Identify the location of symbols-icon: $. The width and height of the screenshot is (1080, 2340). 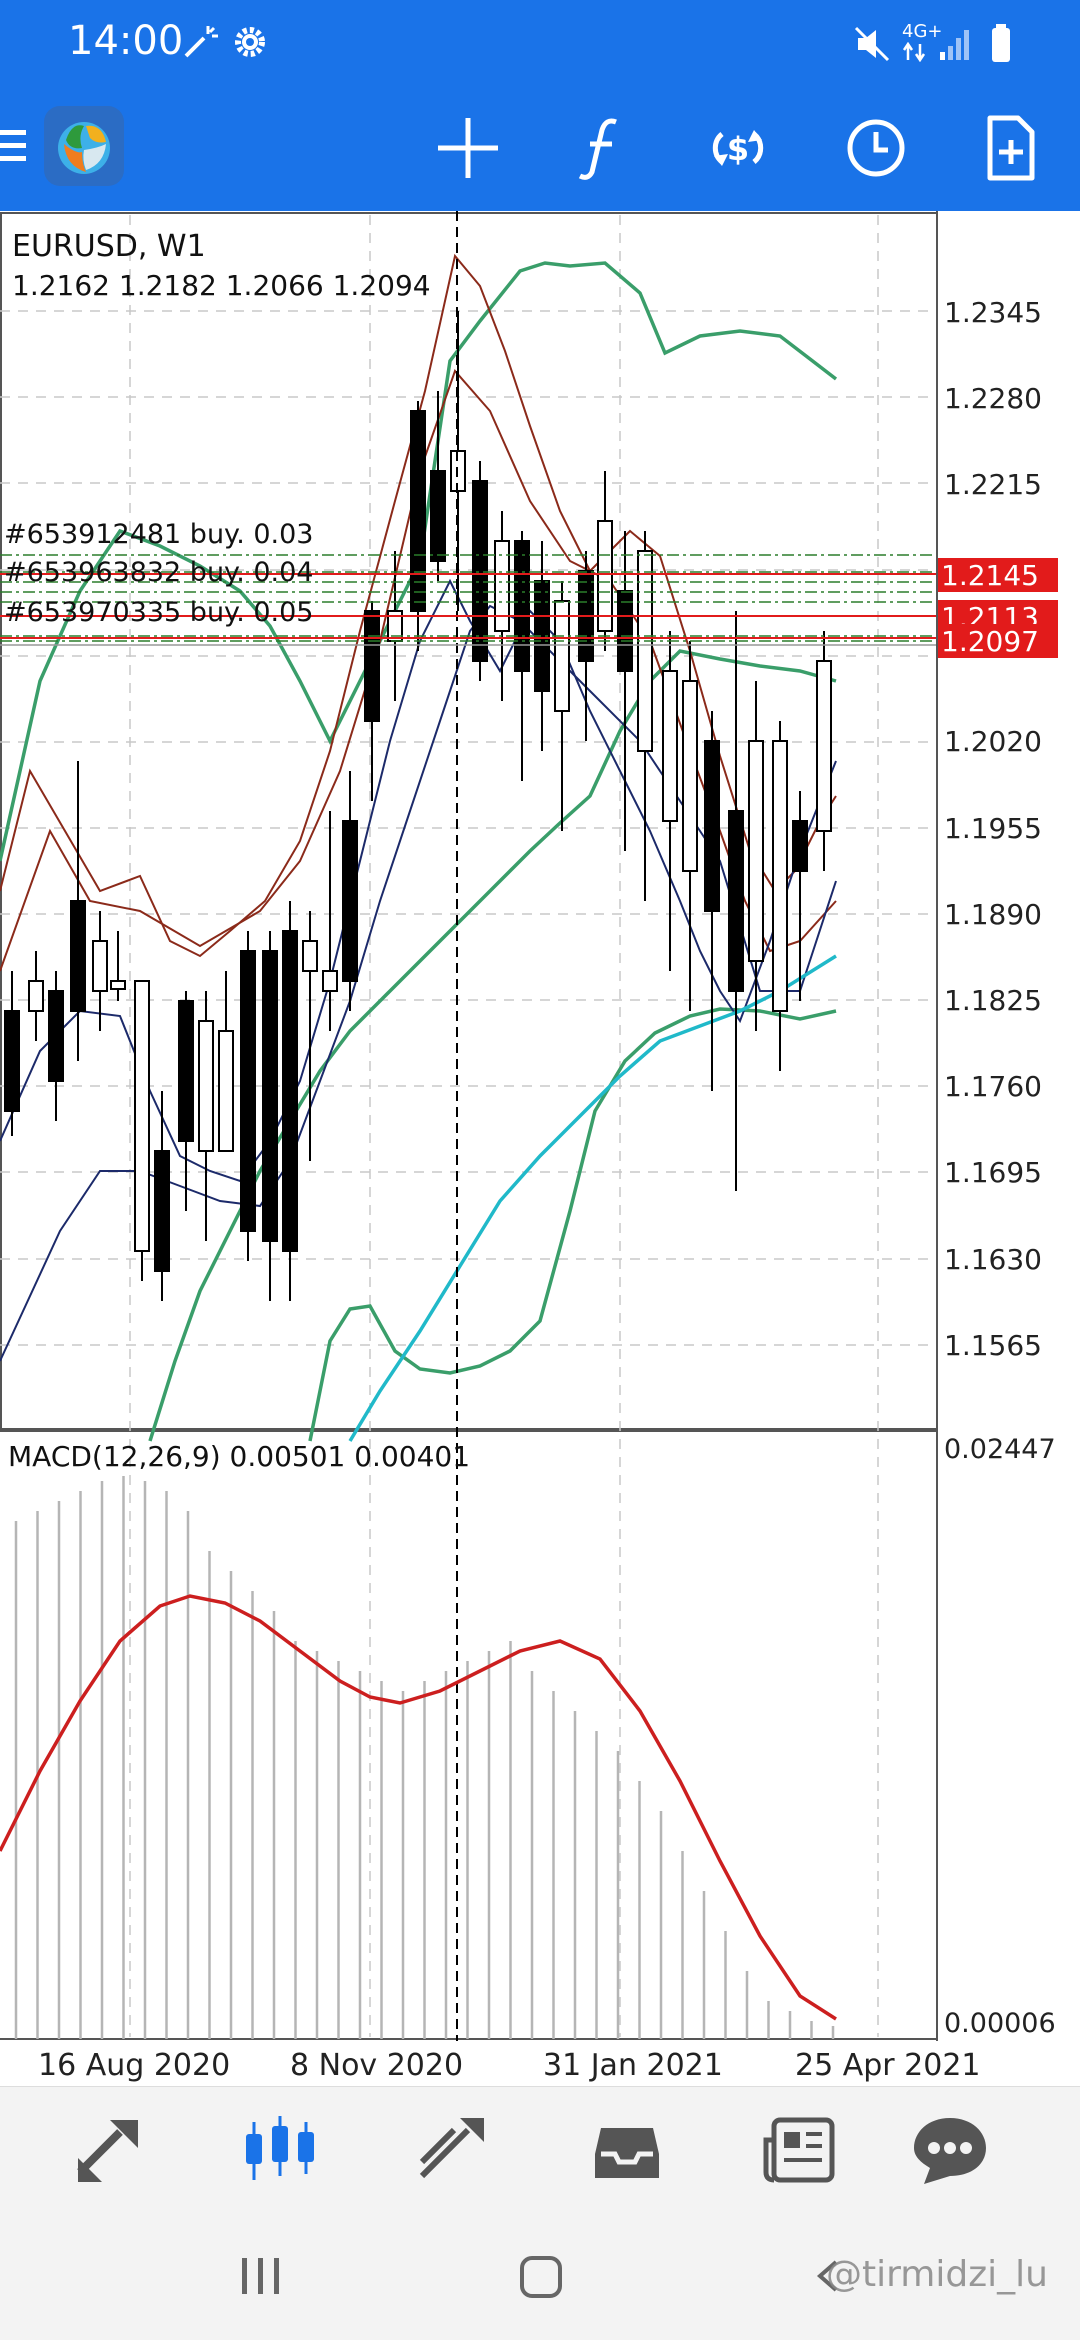
(738, 148).